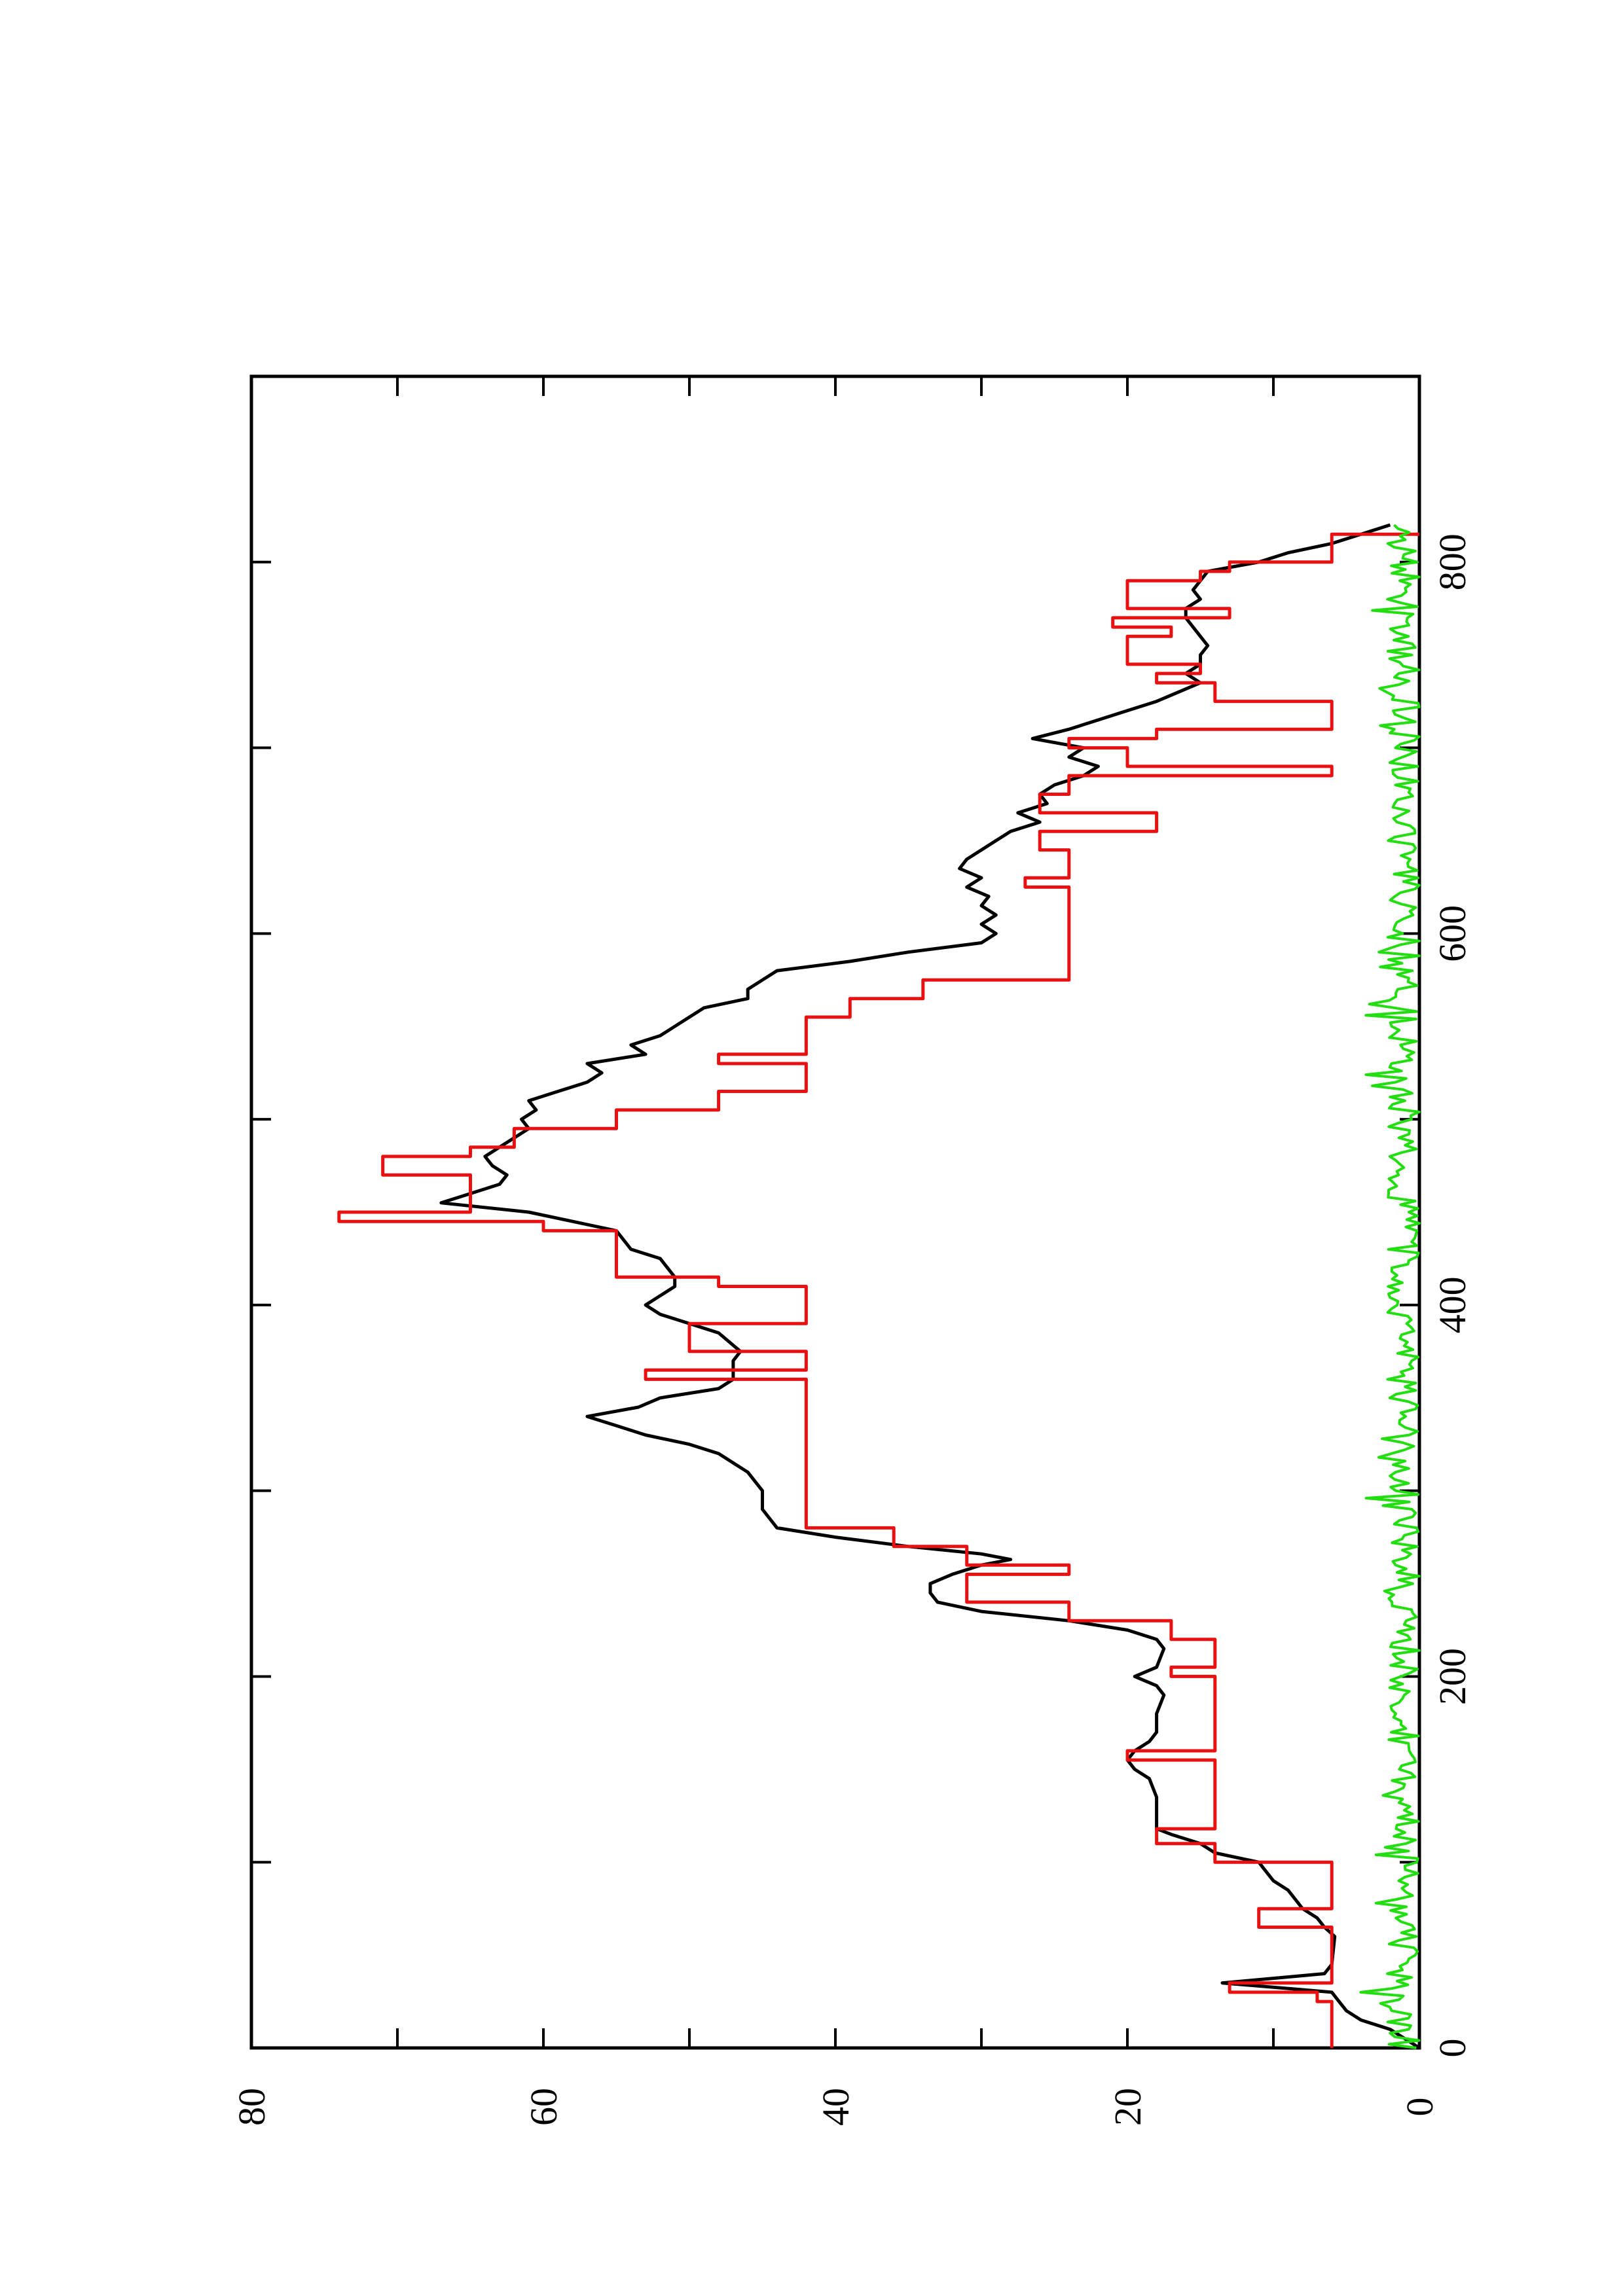  Describe the element at coordinates (835, 2107) in the screenshot. I see `y-tick-label: 40` at that location.